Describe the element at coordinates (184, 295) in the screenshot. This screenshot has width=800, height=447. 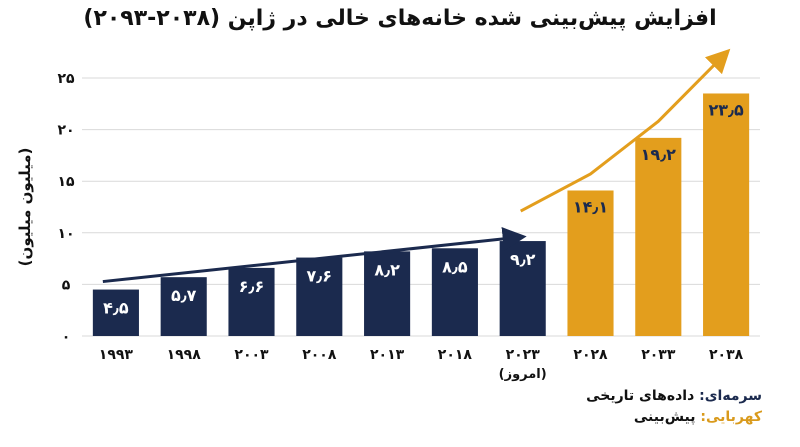
I see `bar-value-label: ۵٫۷` at that location.